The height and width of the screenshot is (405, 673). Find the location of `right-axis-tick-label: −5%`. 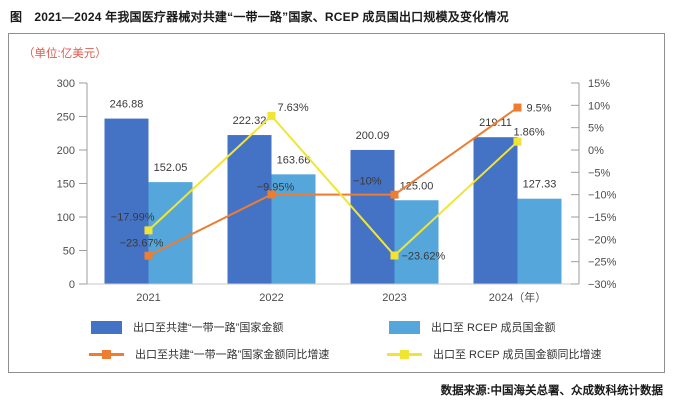

right-axis-tick-label: −5% is located at coordinates (599, 173).